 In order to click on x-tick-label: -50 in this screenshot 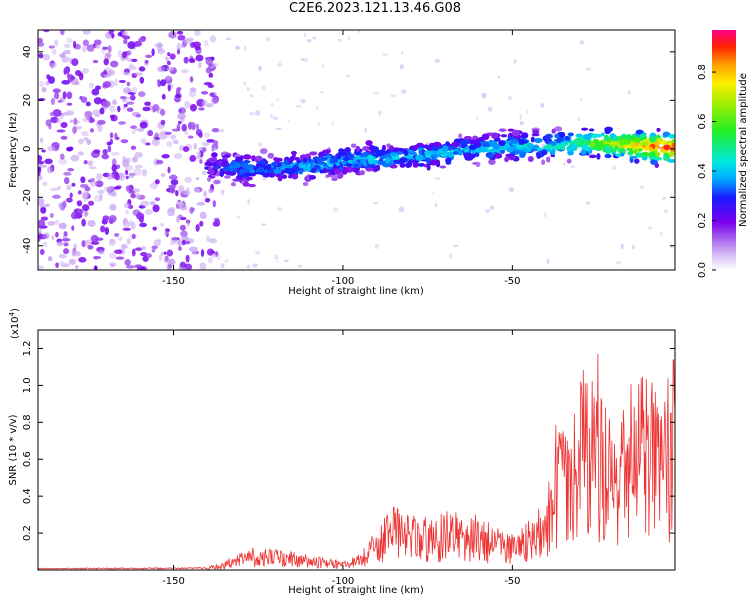, I will do `click(512, 581)`.